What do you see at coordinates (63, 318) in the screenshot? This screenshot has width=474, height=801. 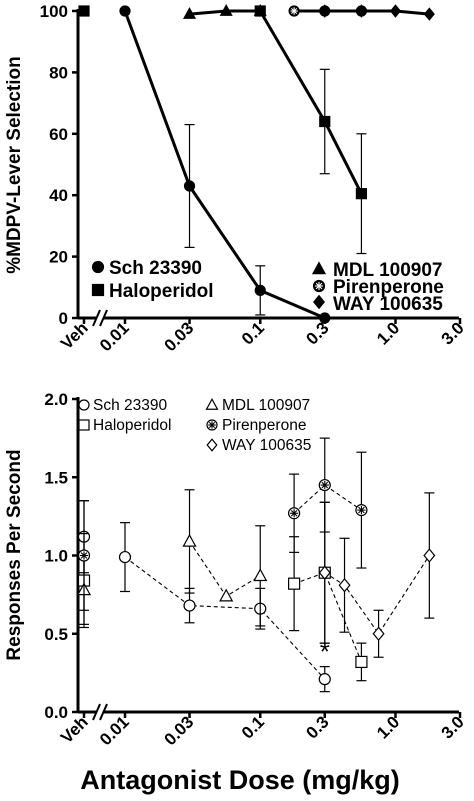 I see `top-y-tick-label: 0` at bounding box center [63, 318].